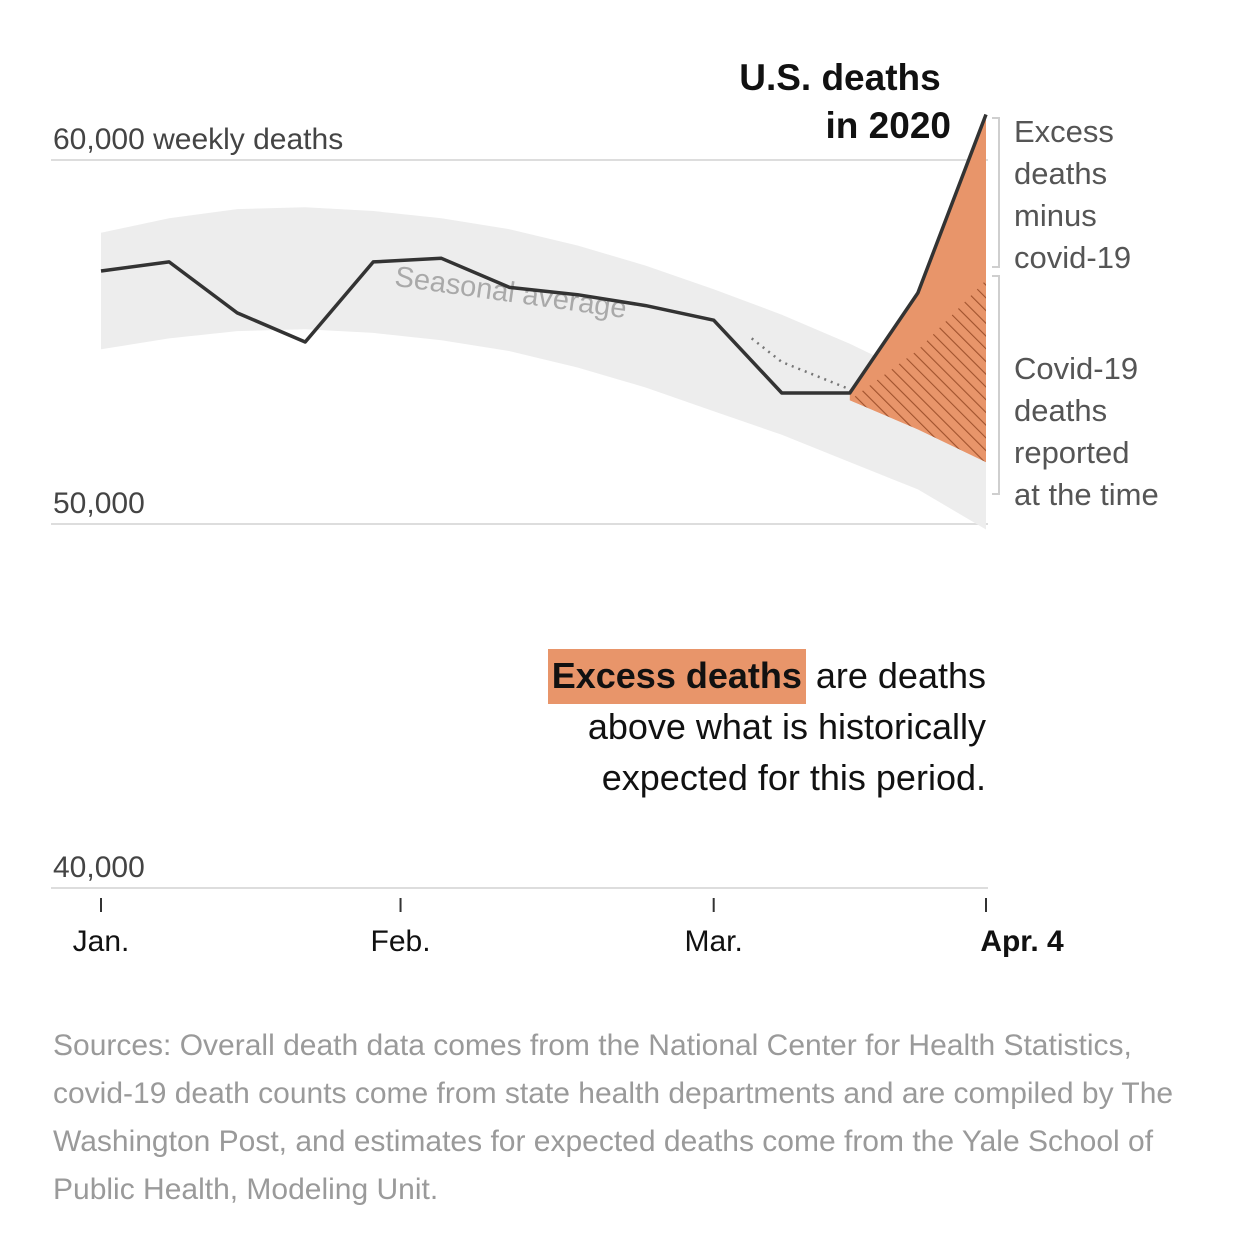 Image resolution: width=1242 pixels, height=1233 pixels. What do you see at coordinates (101, 941) in the screenshot?
I see `x-tick-label-0: Jan.` at bounding box center [101, 941].